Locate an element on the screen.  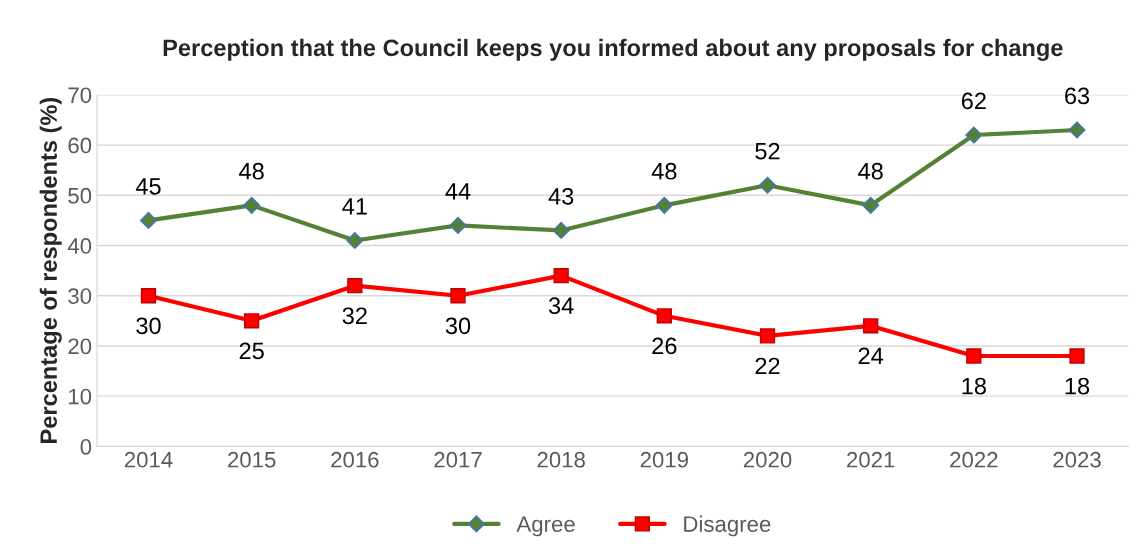
data-label: 22 is located at coordinates (767, 366).